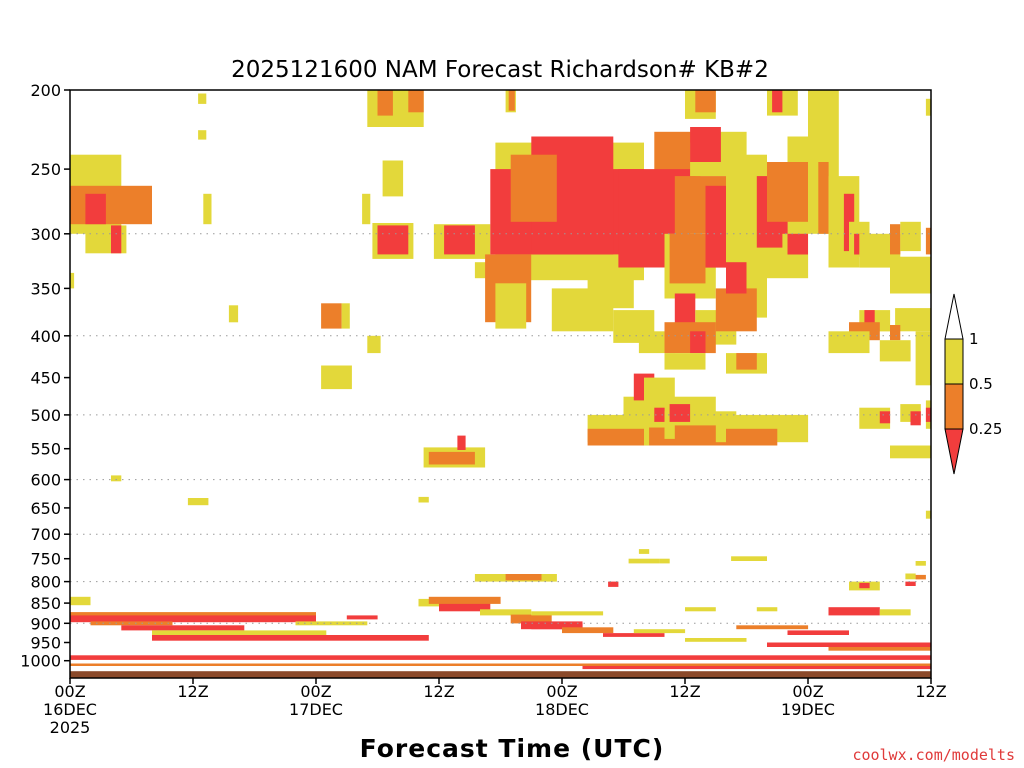 This screenshot has height=768, width=1024. I want to click on x-tick-label-4-2: 18DEC, so click(562, 709).